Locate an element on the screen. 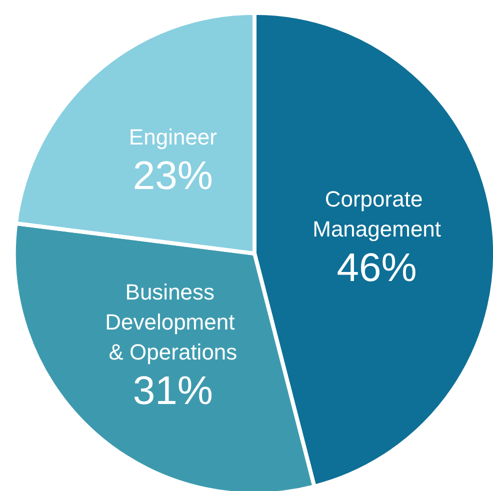 The height and width of the screenshot is (491, 493). slice-label: Engineer is located at coordinates (173, 137).